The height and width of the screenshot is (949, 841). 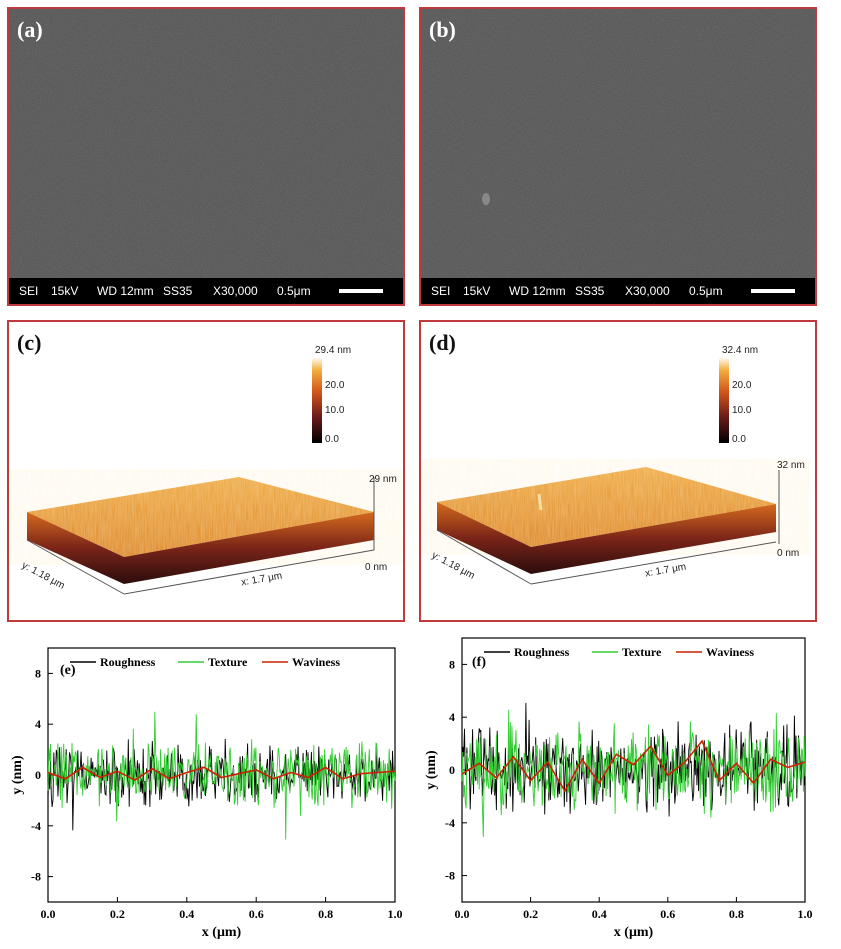 I want to click on sem-panel-a: (a) SEI 15kV WD 12mm SS35 X30,000 0.5μm, so click(x=206, y=156).